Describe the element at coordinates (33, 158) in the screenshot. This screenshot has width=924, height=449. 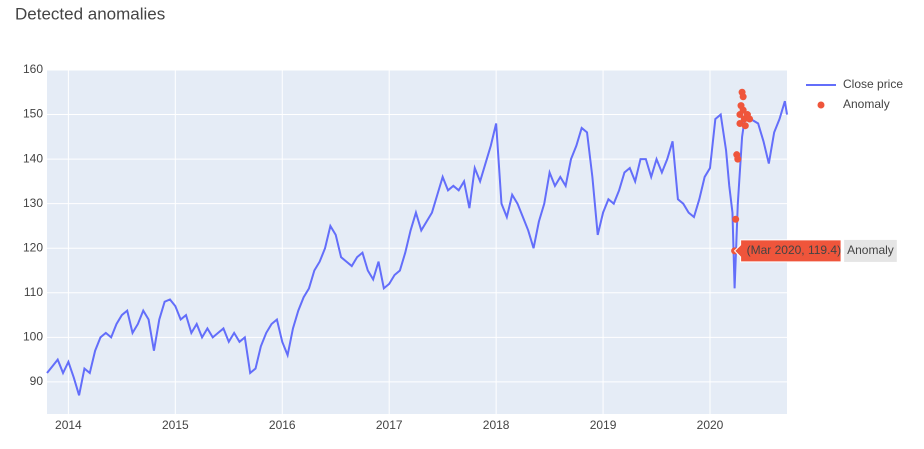
I see `y-tick-label: 140` at that location.